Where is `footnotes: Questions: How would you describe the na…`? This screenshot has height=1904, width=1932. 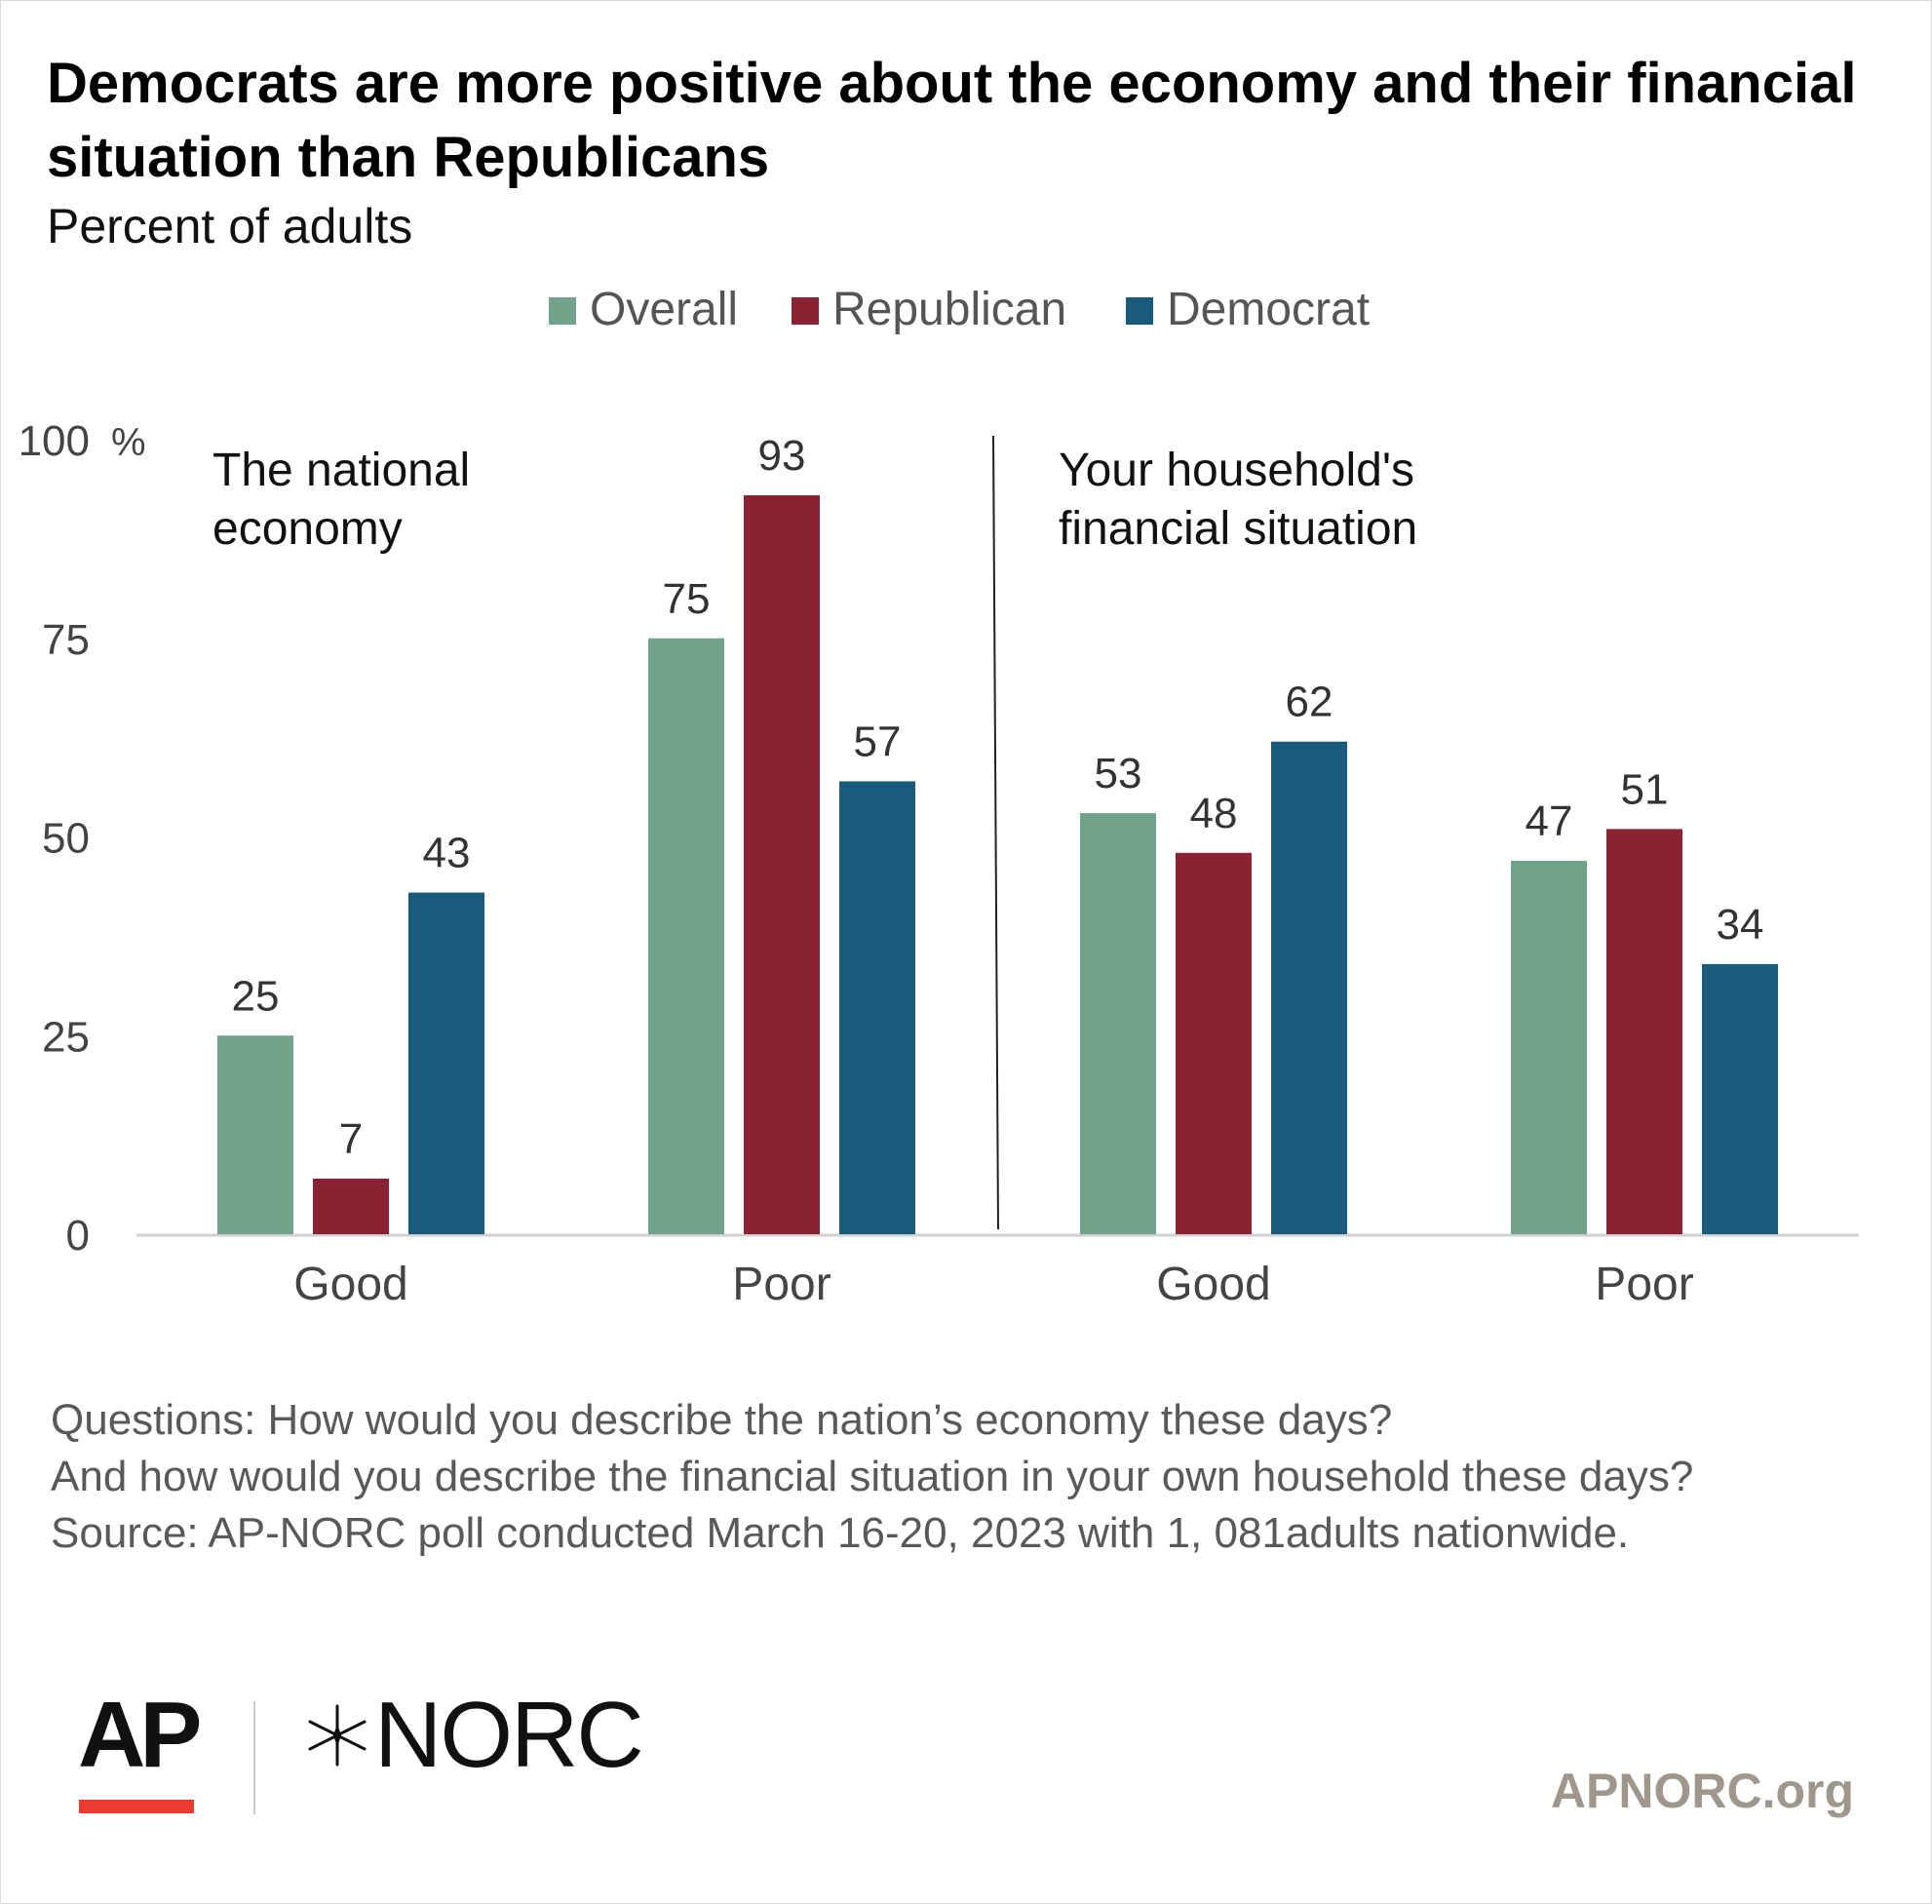
footnotes: Questions: How would you describe the na… is located at coordinates (872, 1477).